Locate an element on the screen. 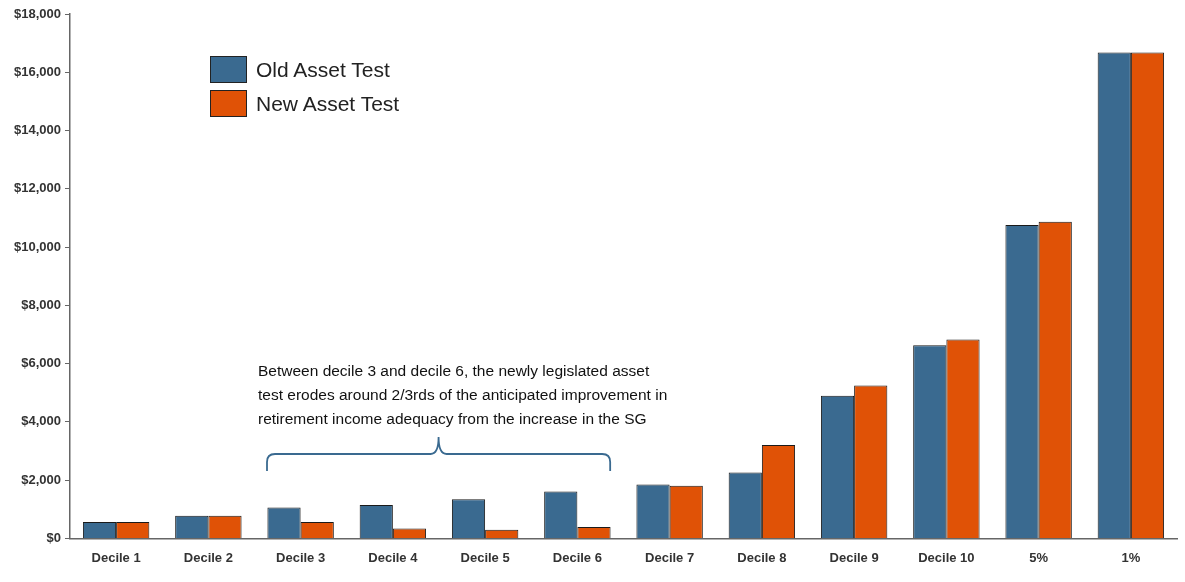 The image size is (1185, 582). x-tick-label: Decile 1 is located at coordinates (116, 557).